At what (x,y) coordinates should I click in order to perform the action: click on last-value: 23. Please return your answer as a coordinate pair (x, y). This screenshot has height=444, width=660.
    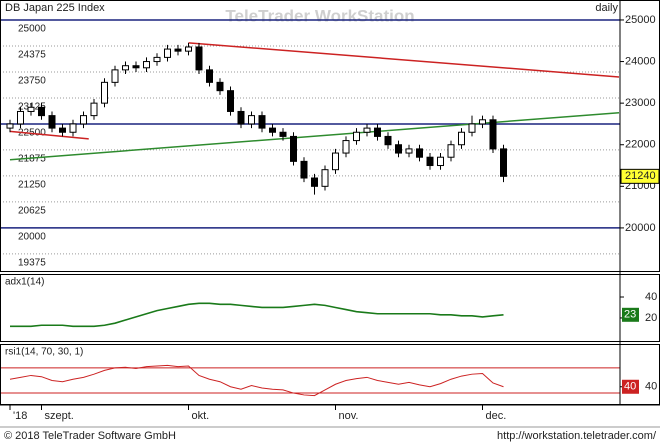
    Looking at the image, I should click on (630, 315).